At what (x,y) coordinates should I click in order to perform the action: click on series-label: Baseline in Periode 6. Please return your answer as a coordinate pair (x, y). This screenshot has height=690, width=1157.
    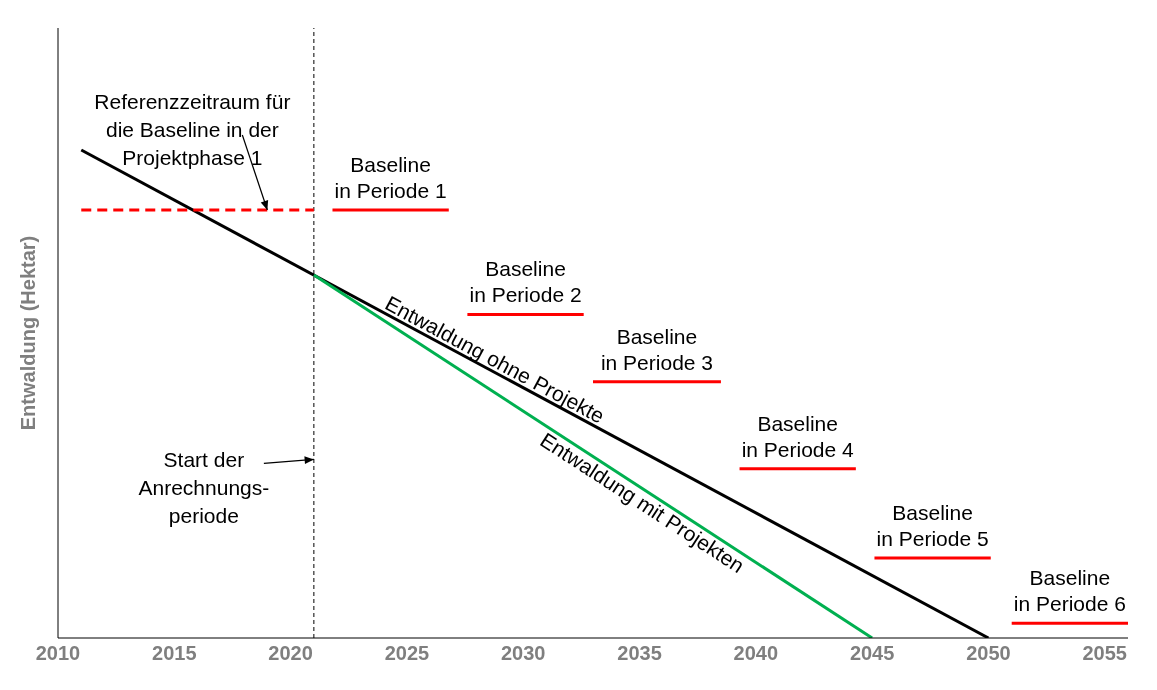
    Looking at the image, I should click on (1069, 591).